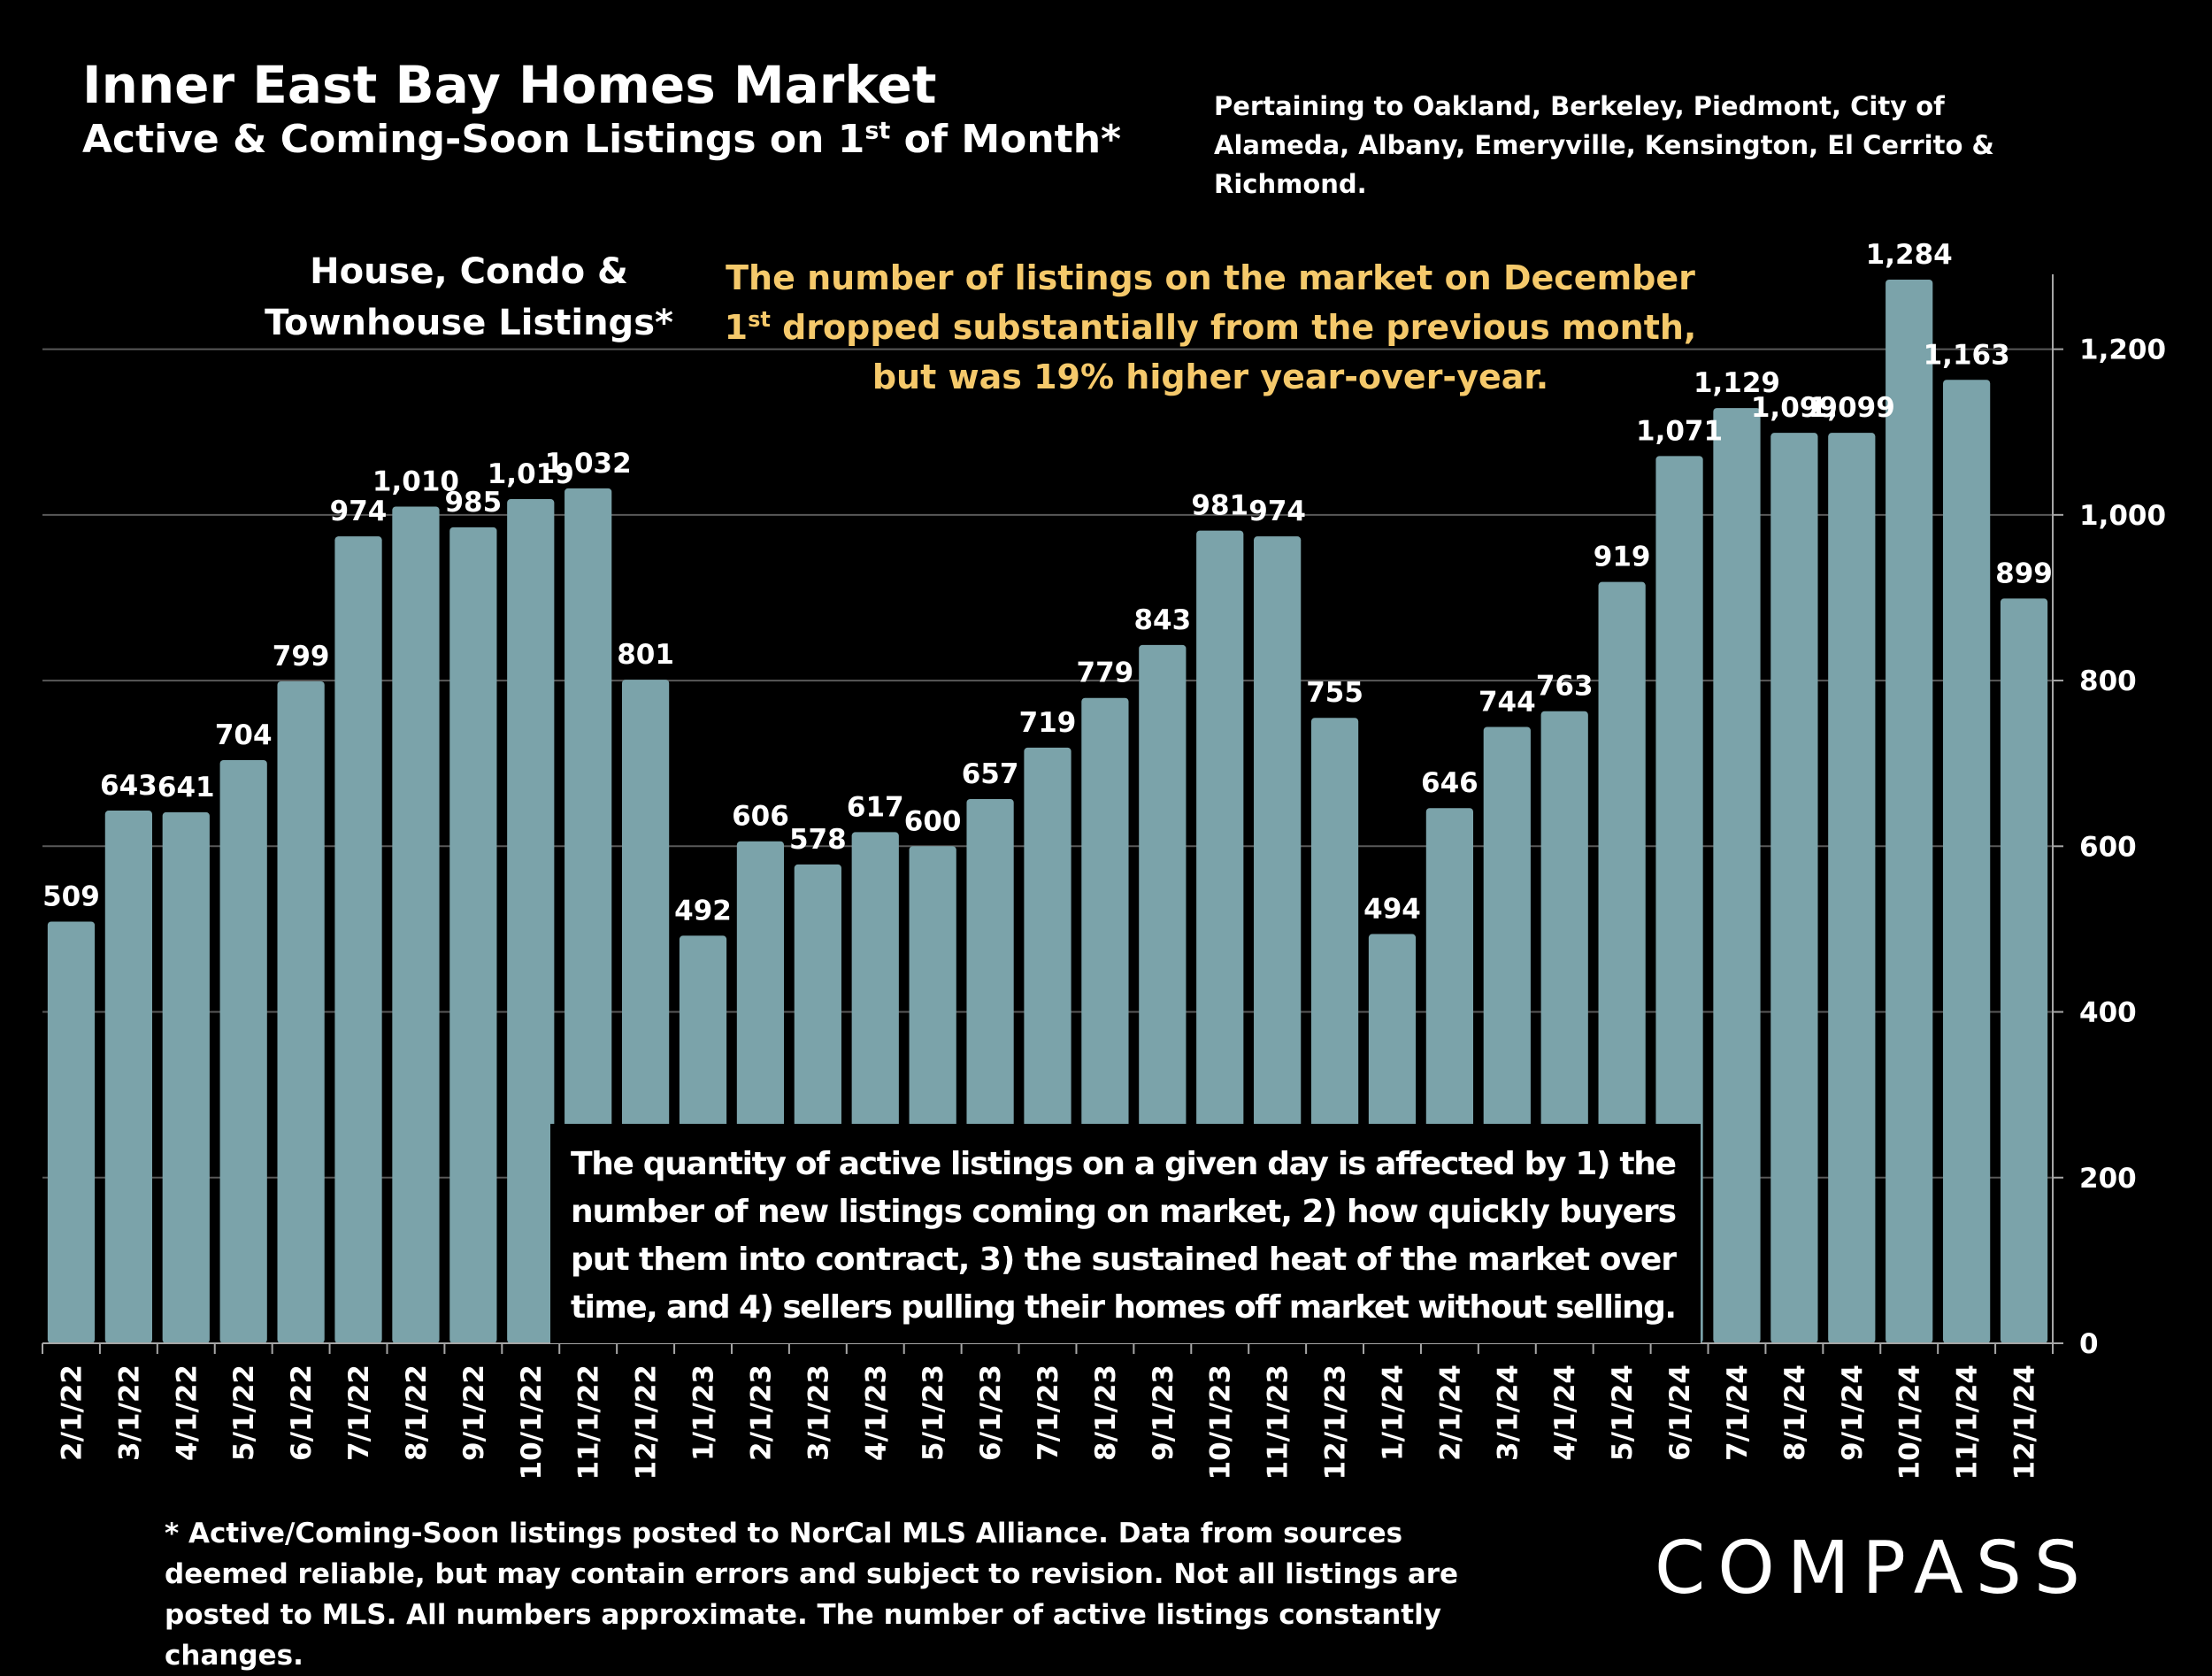 The height and width of the screenshot is (1676, 2212). What do you see at coordinates (934, 1413) in the screenshot?
I see `x-tick-label: 5/1/23` at bounding box center [934, 1413].